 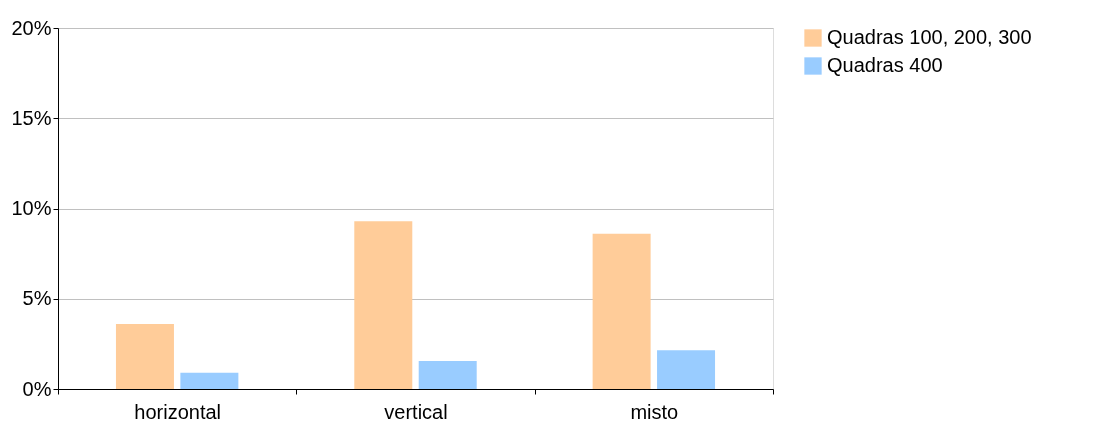 What do you see at coordinates (37, 298) in the screenshot?
I see `y-tick-label: 5%` at bounding box center [37, 298].